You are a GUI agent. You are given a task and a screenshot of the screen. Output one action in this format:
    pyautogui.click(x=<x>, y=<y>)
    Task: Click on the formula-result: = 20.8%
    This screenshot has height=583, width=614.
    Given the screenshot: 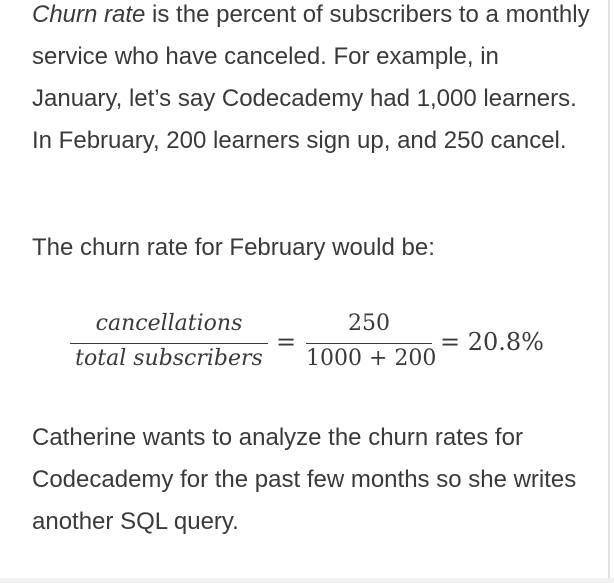 What is the action you would take?
    pyautogui.click(x=492, y=342)
    